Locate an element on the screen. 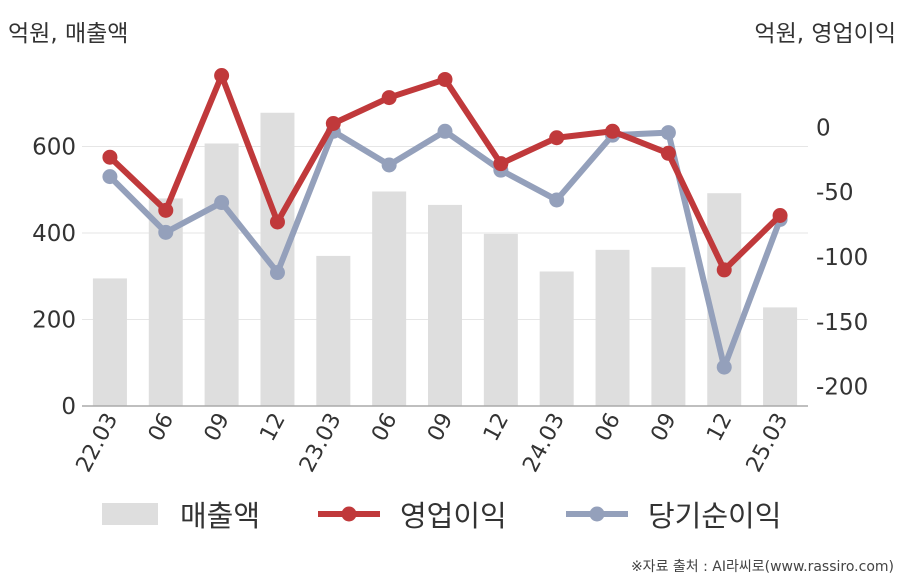 Image resolution: width=908 pixels, height=580 pixels. left-axis-unit-label: 억원, 매출액 is located at coordinates (68, 34).